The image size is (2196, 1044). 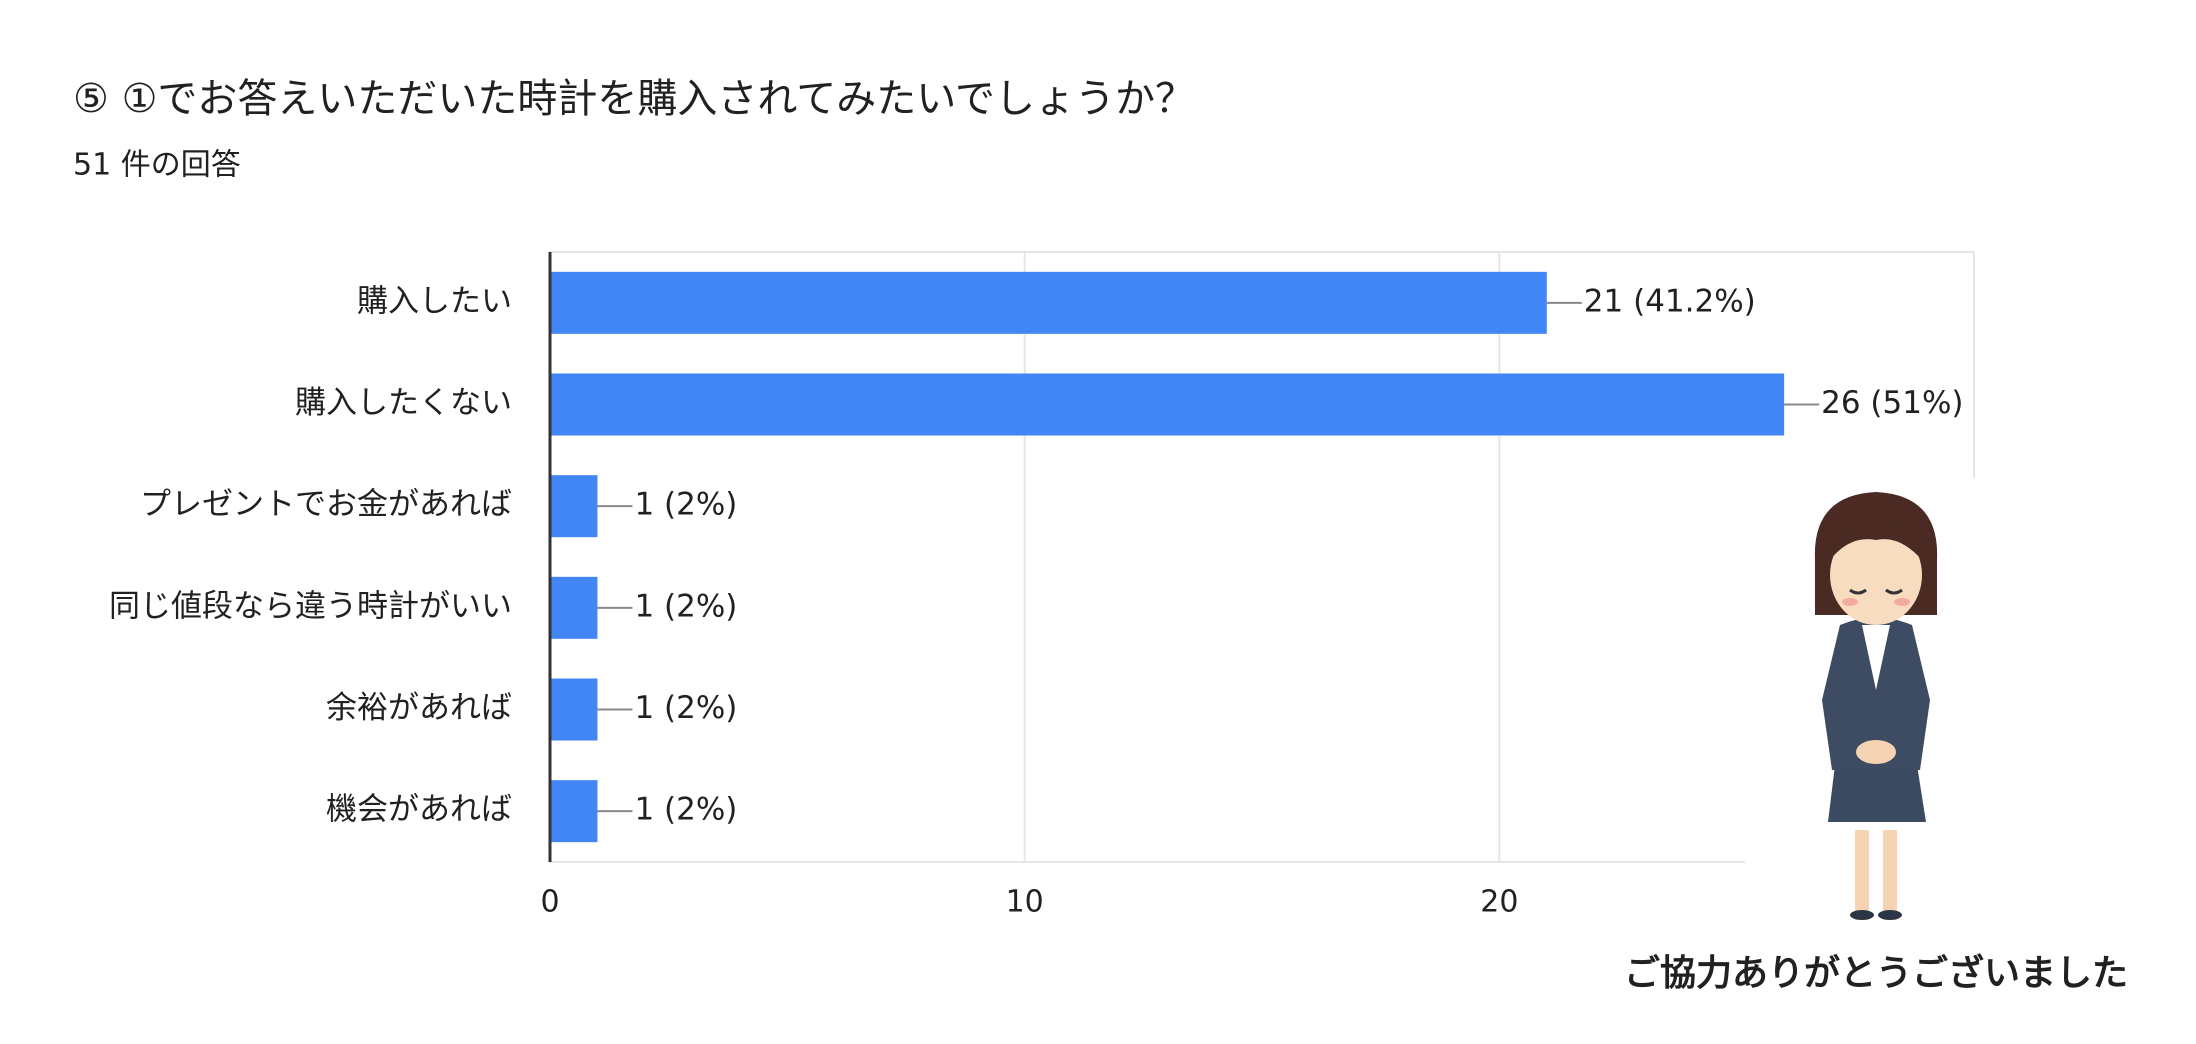 What do you see at coordinates (634, 99) in the screenshot?
I see `chart-title: ⑤ ①でお答えいただいた時計を購入されてみたいでしょうか？` at bounding box center [634, 99].